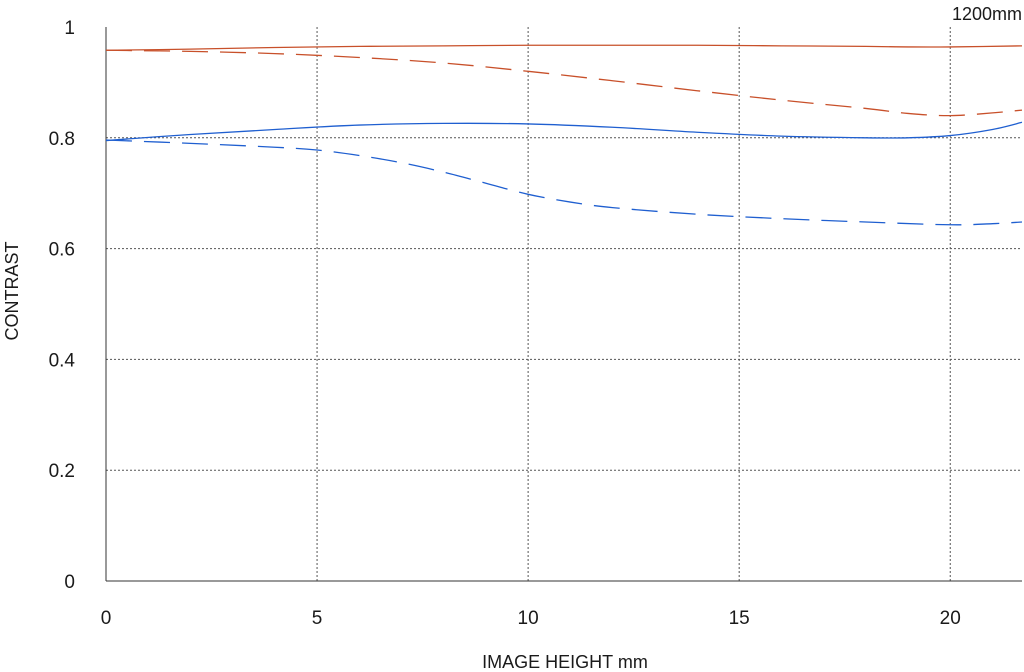 This screenshot has width=1024, height=672. I want to click on x-tick-label: 10, so click(528, 618).